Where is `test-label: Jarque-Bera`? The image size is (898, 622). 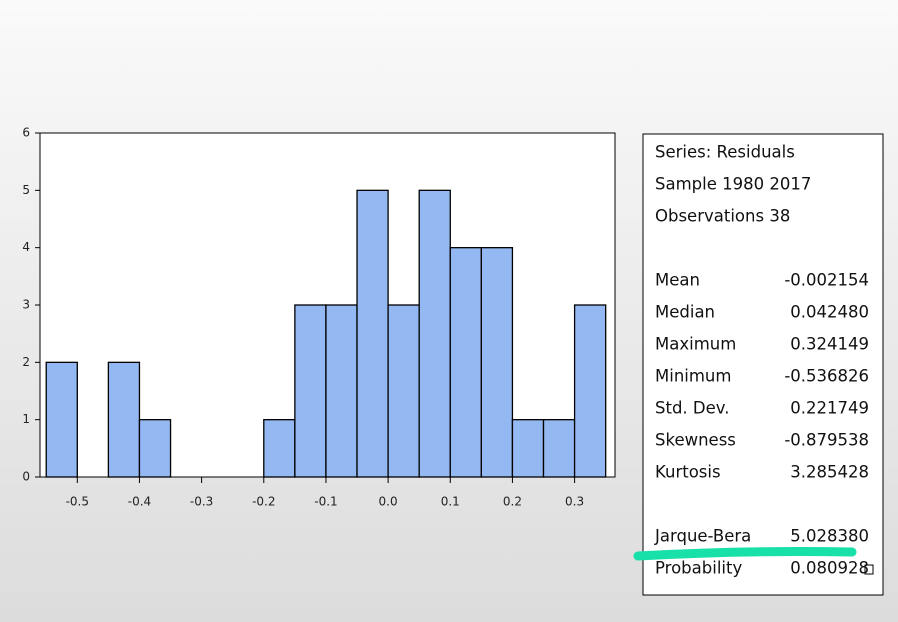
test-label: Jarque-Bera is located at coordinates (702, 536).